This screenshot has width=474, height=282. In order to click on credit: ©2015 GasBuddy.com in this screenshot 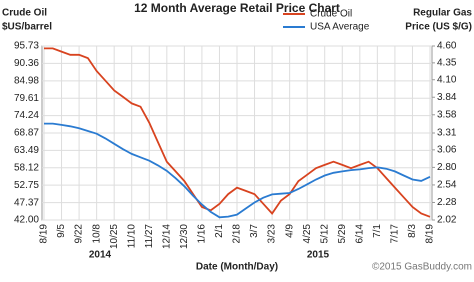, I will do `click(422, 267)`.